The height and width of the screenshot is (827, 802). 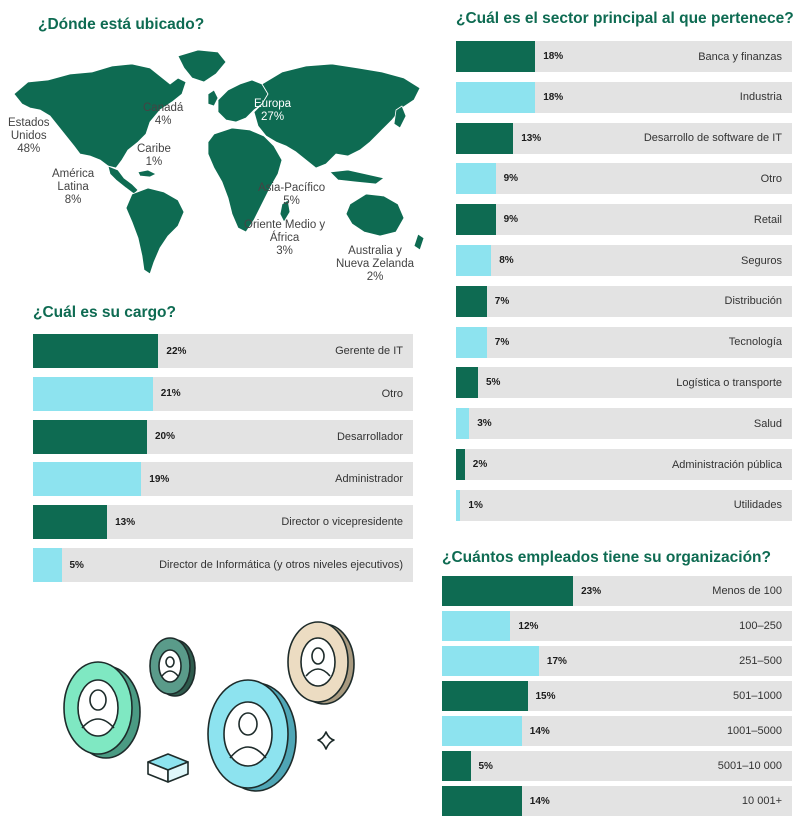 I want to click on bar-category-label: Seguros, so click(x=761, y=260).